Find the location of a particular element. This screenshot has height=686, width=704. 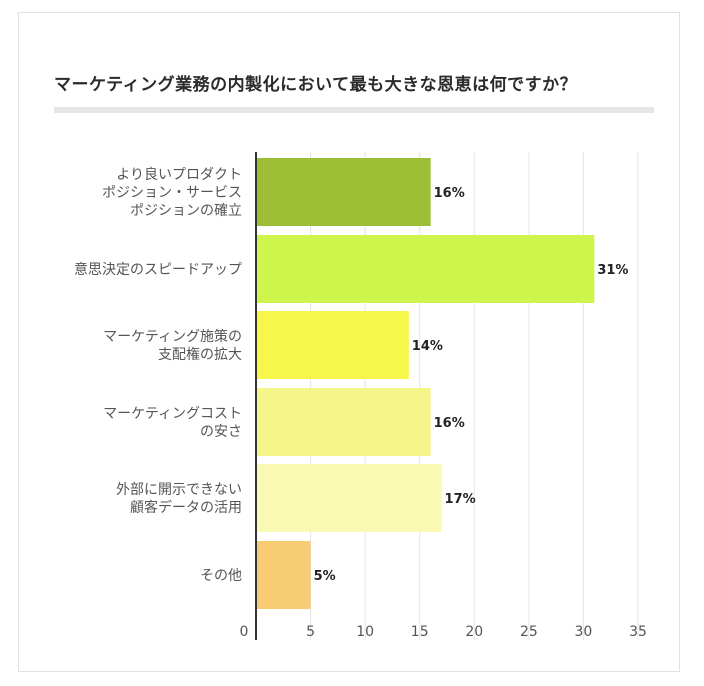

category-label: ポジションの確立 is located at coordinates (186, 211).